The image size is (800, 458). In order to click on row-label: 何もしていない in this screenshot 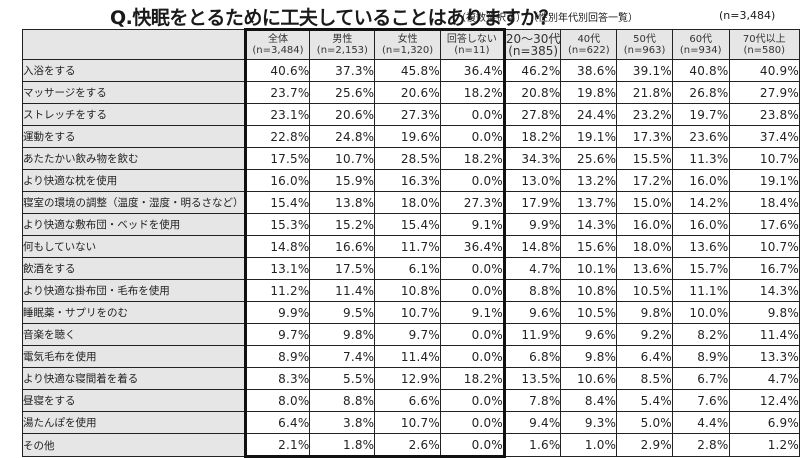, I will do `click(134, 246)`.